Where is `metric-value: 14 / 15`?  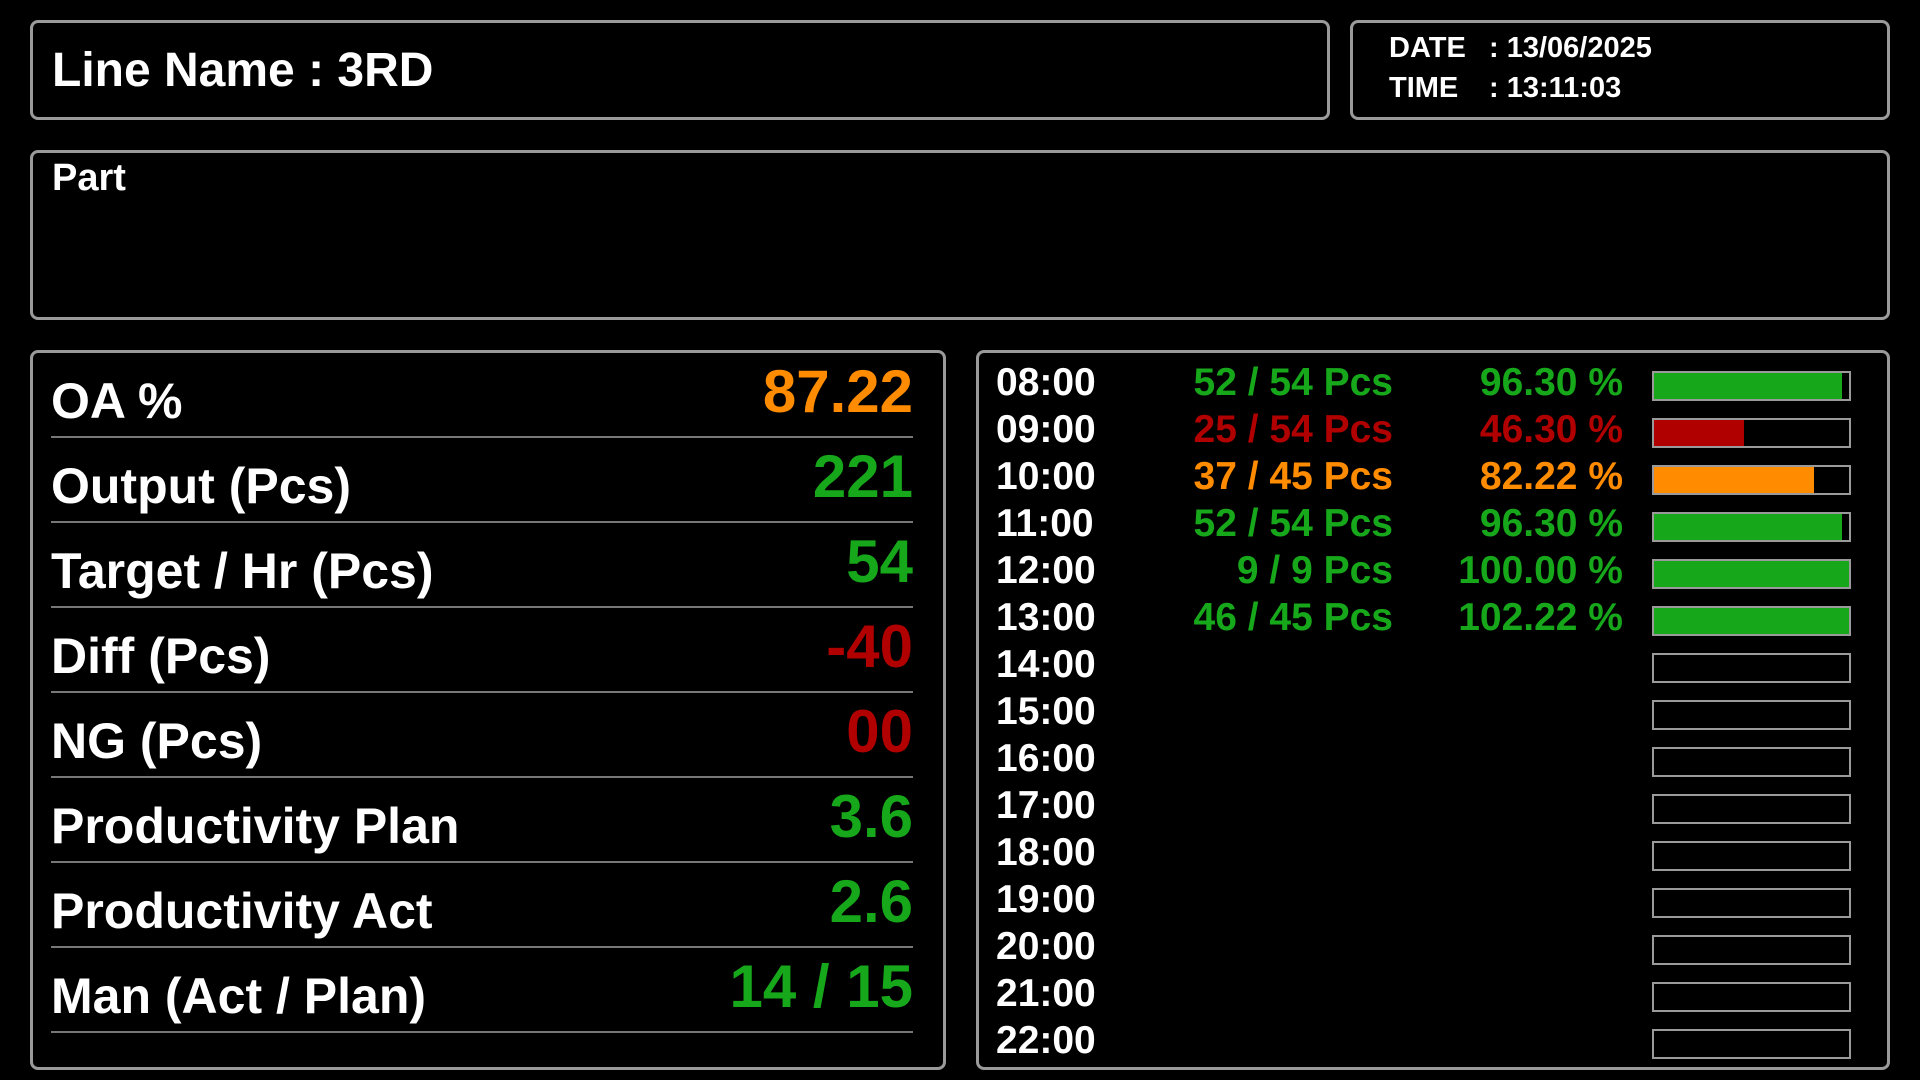
metric-value: 14 / 15 is located at coordinates (821, 986).